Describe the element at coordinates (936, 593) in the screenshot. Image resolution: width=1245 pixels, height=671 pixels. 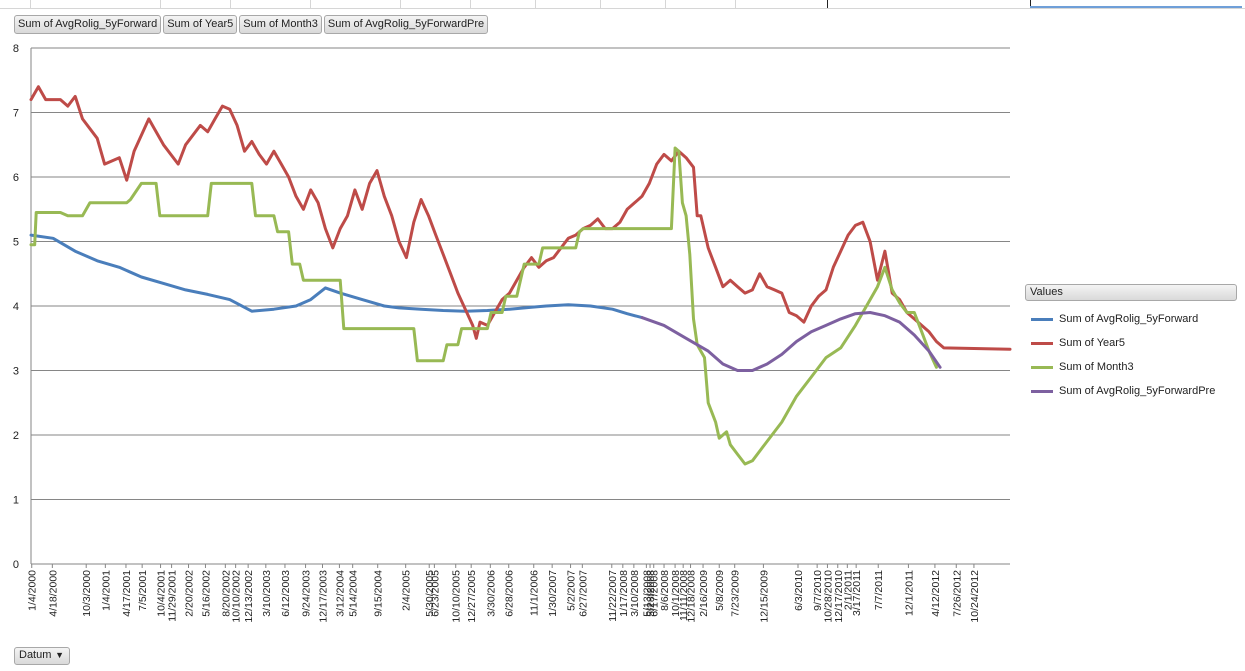
I see `x-tick-label: 4/12/2012` at that location.